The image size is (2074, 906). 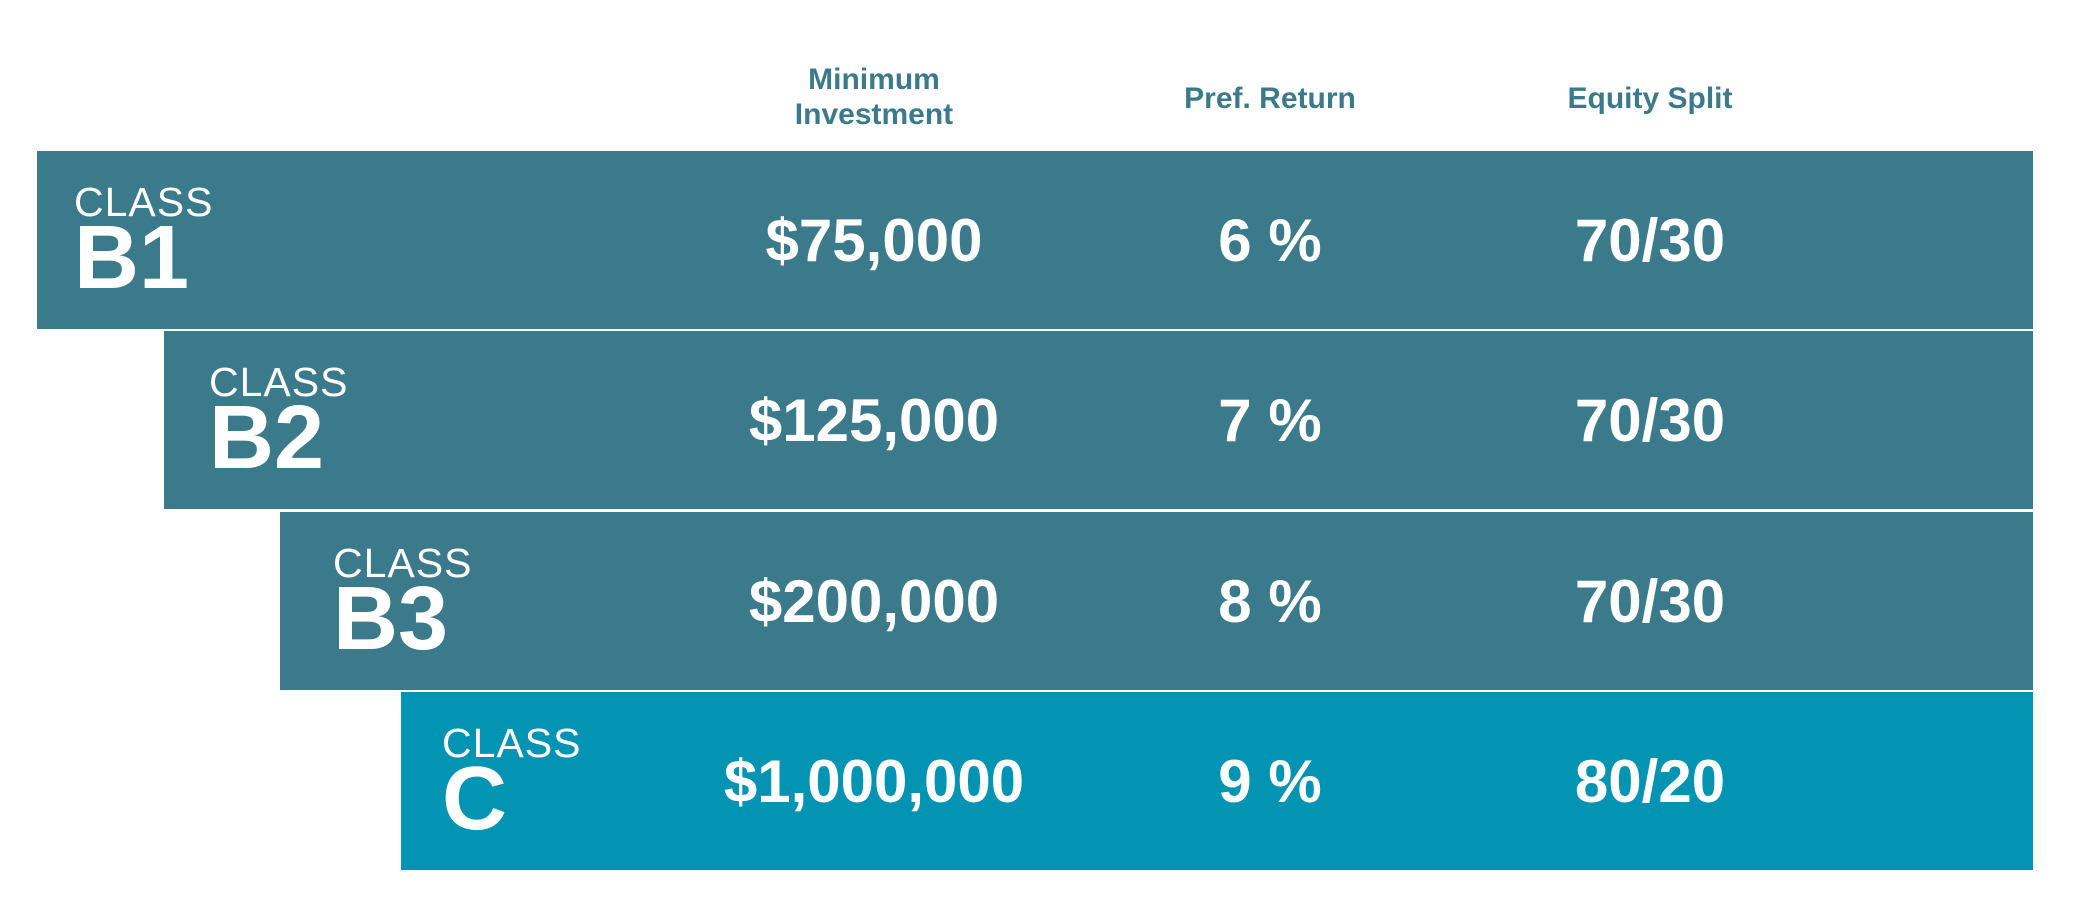 I want to click on class-name: B1, so click(x=132, y=258).